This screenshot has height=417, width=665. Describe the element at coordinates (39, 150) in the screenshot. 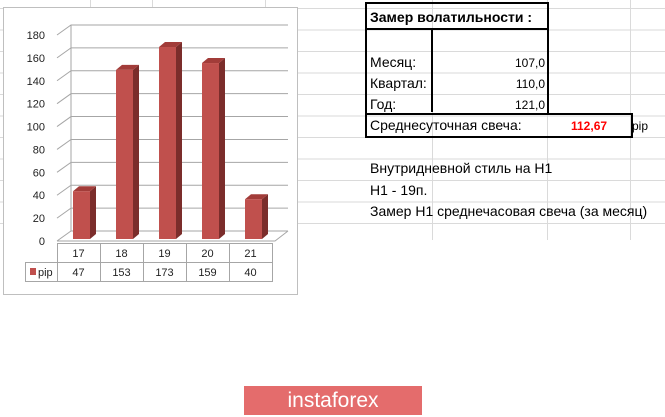

I see `y-tick-label: 80` at that location.